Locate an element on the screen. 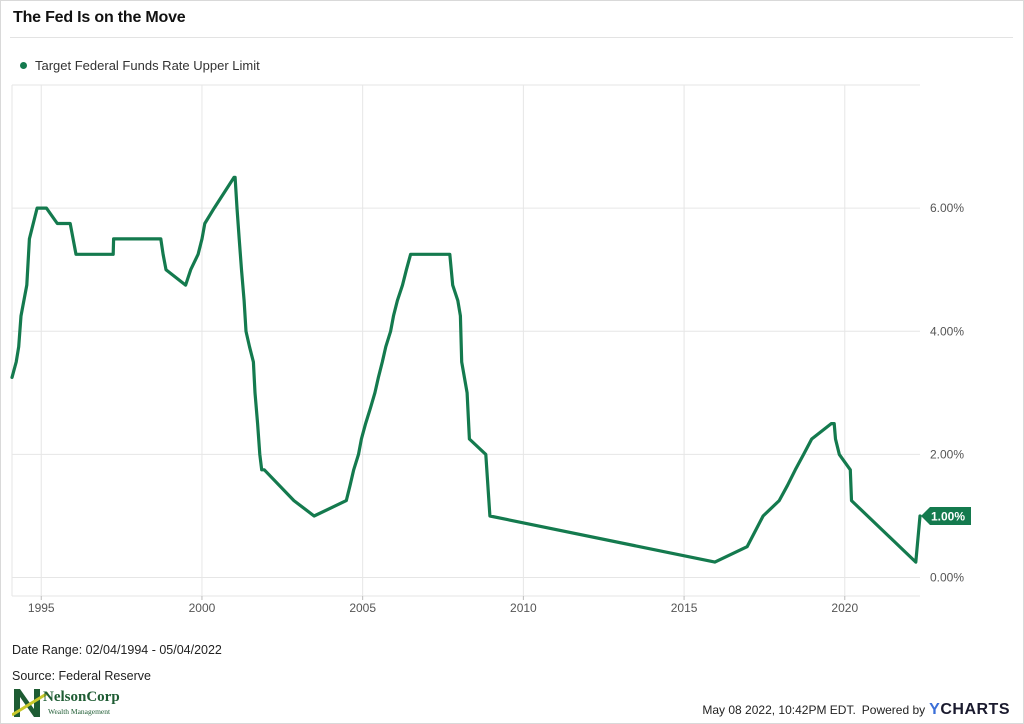 Image resolution: width=1024 pixels, height=724 pixels. y-tick-label: 0.00% is located at coordinates (947, 578).